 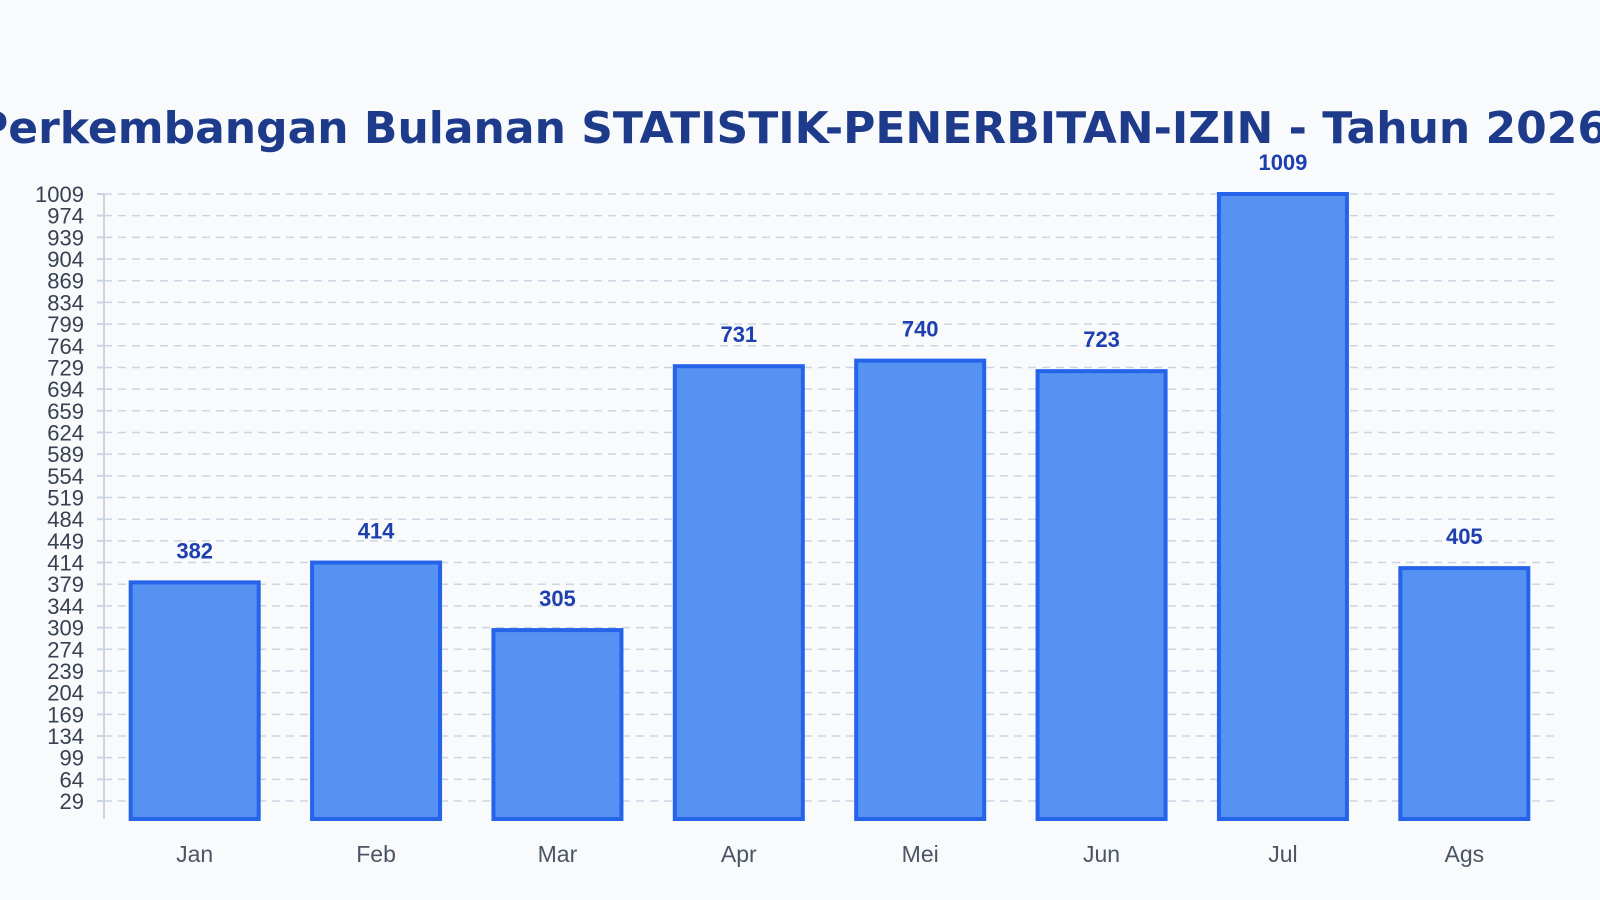 What do you see at coordinates (738, 592) in the screenshot?
I see `bar-apr` at bounding box center [738, 592].